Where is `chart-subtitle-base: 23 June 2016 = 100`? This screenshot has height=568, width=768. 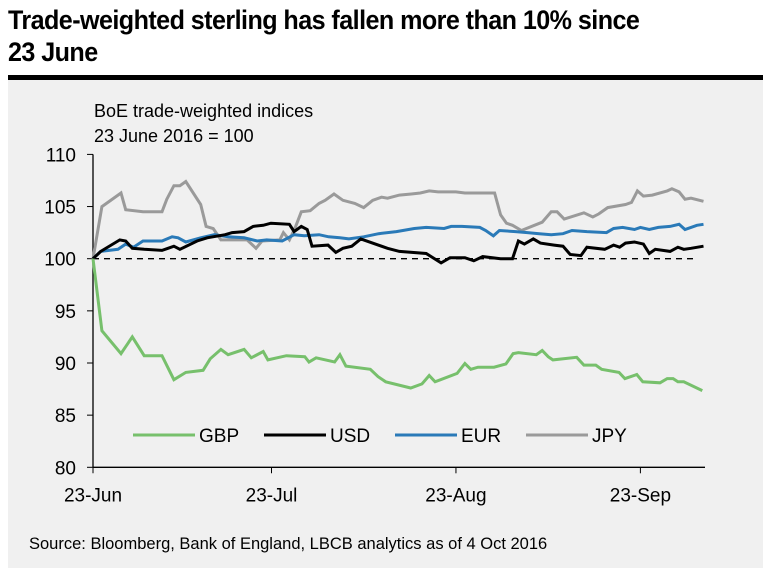
chart-subtitle-base: 23 June 2016 = 100 is located at coordinates (174, 136).